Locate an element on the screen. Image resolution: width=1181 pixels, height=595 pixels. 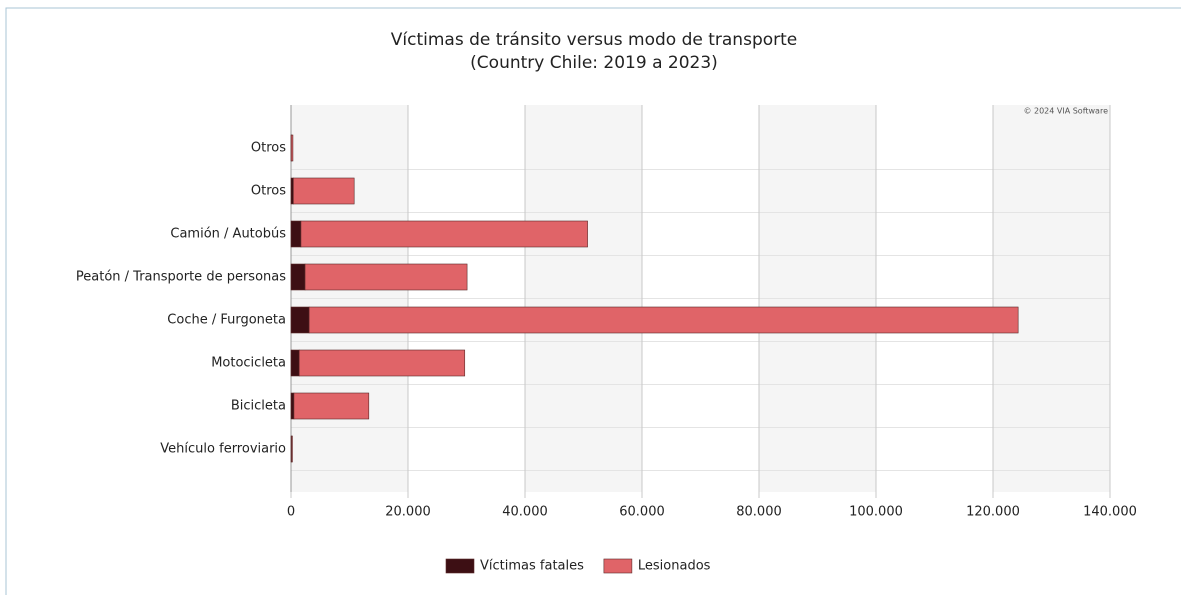
x-tick-label: 100.000 is located at coordinates (876, 512).